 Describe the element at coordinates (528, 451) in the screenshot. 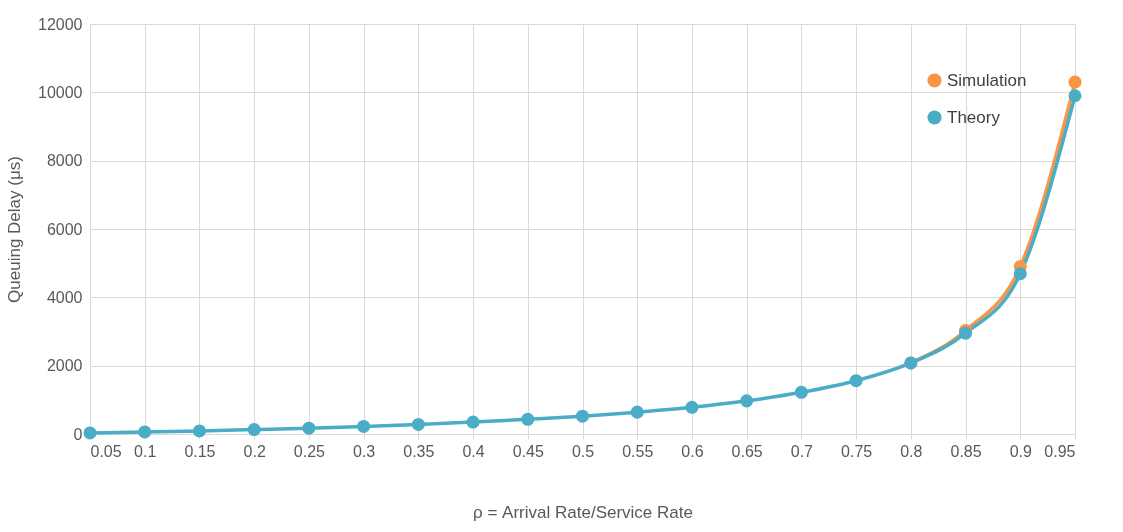

I see `x-tick-label: 0.45` at that location.